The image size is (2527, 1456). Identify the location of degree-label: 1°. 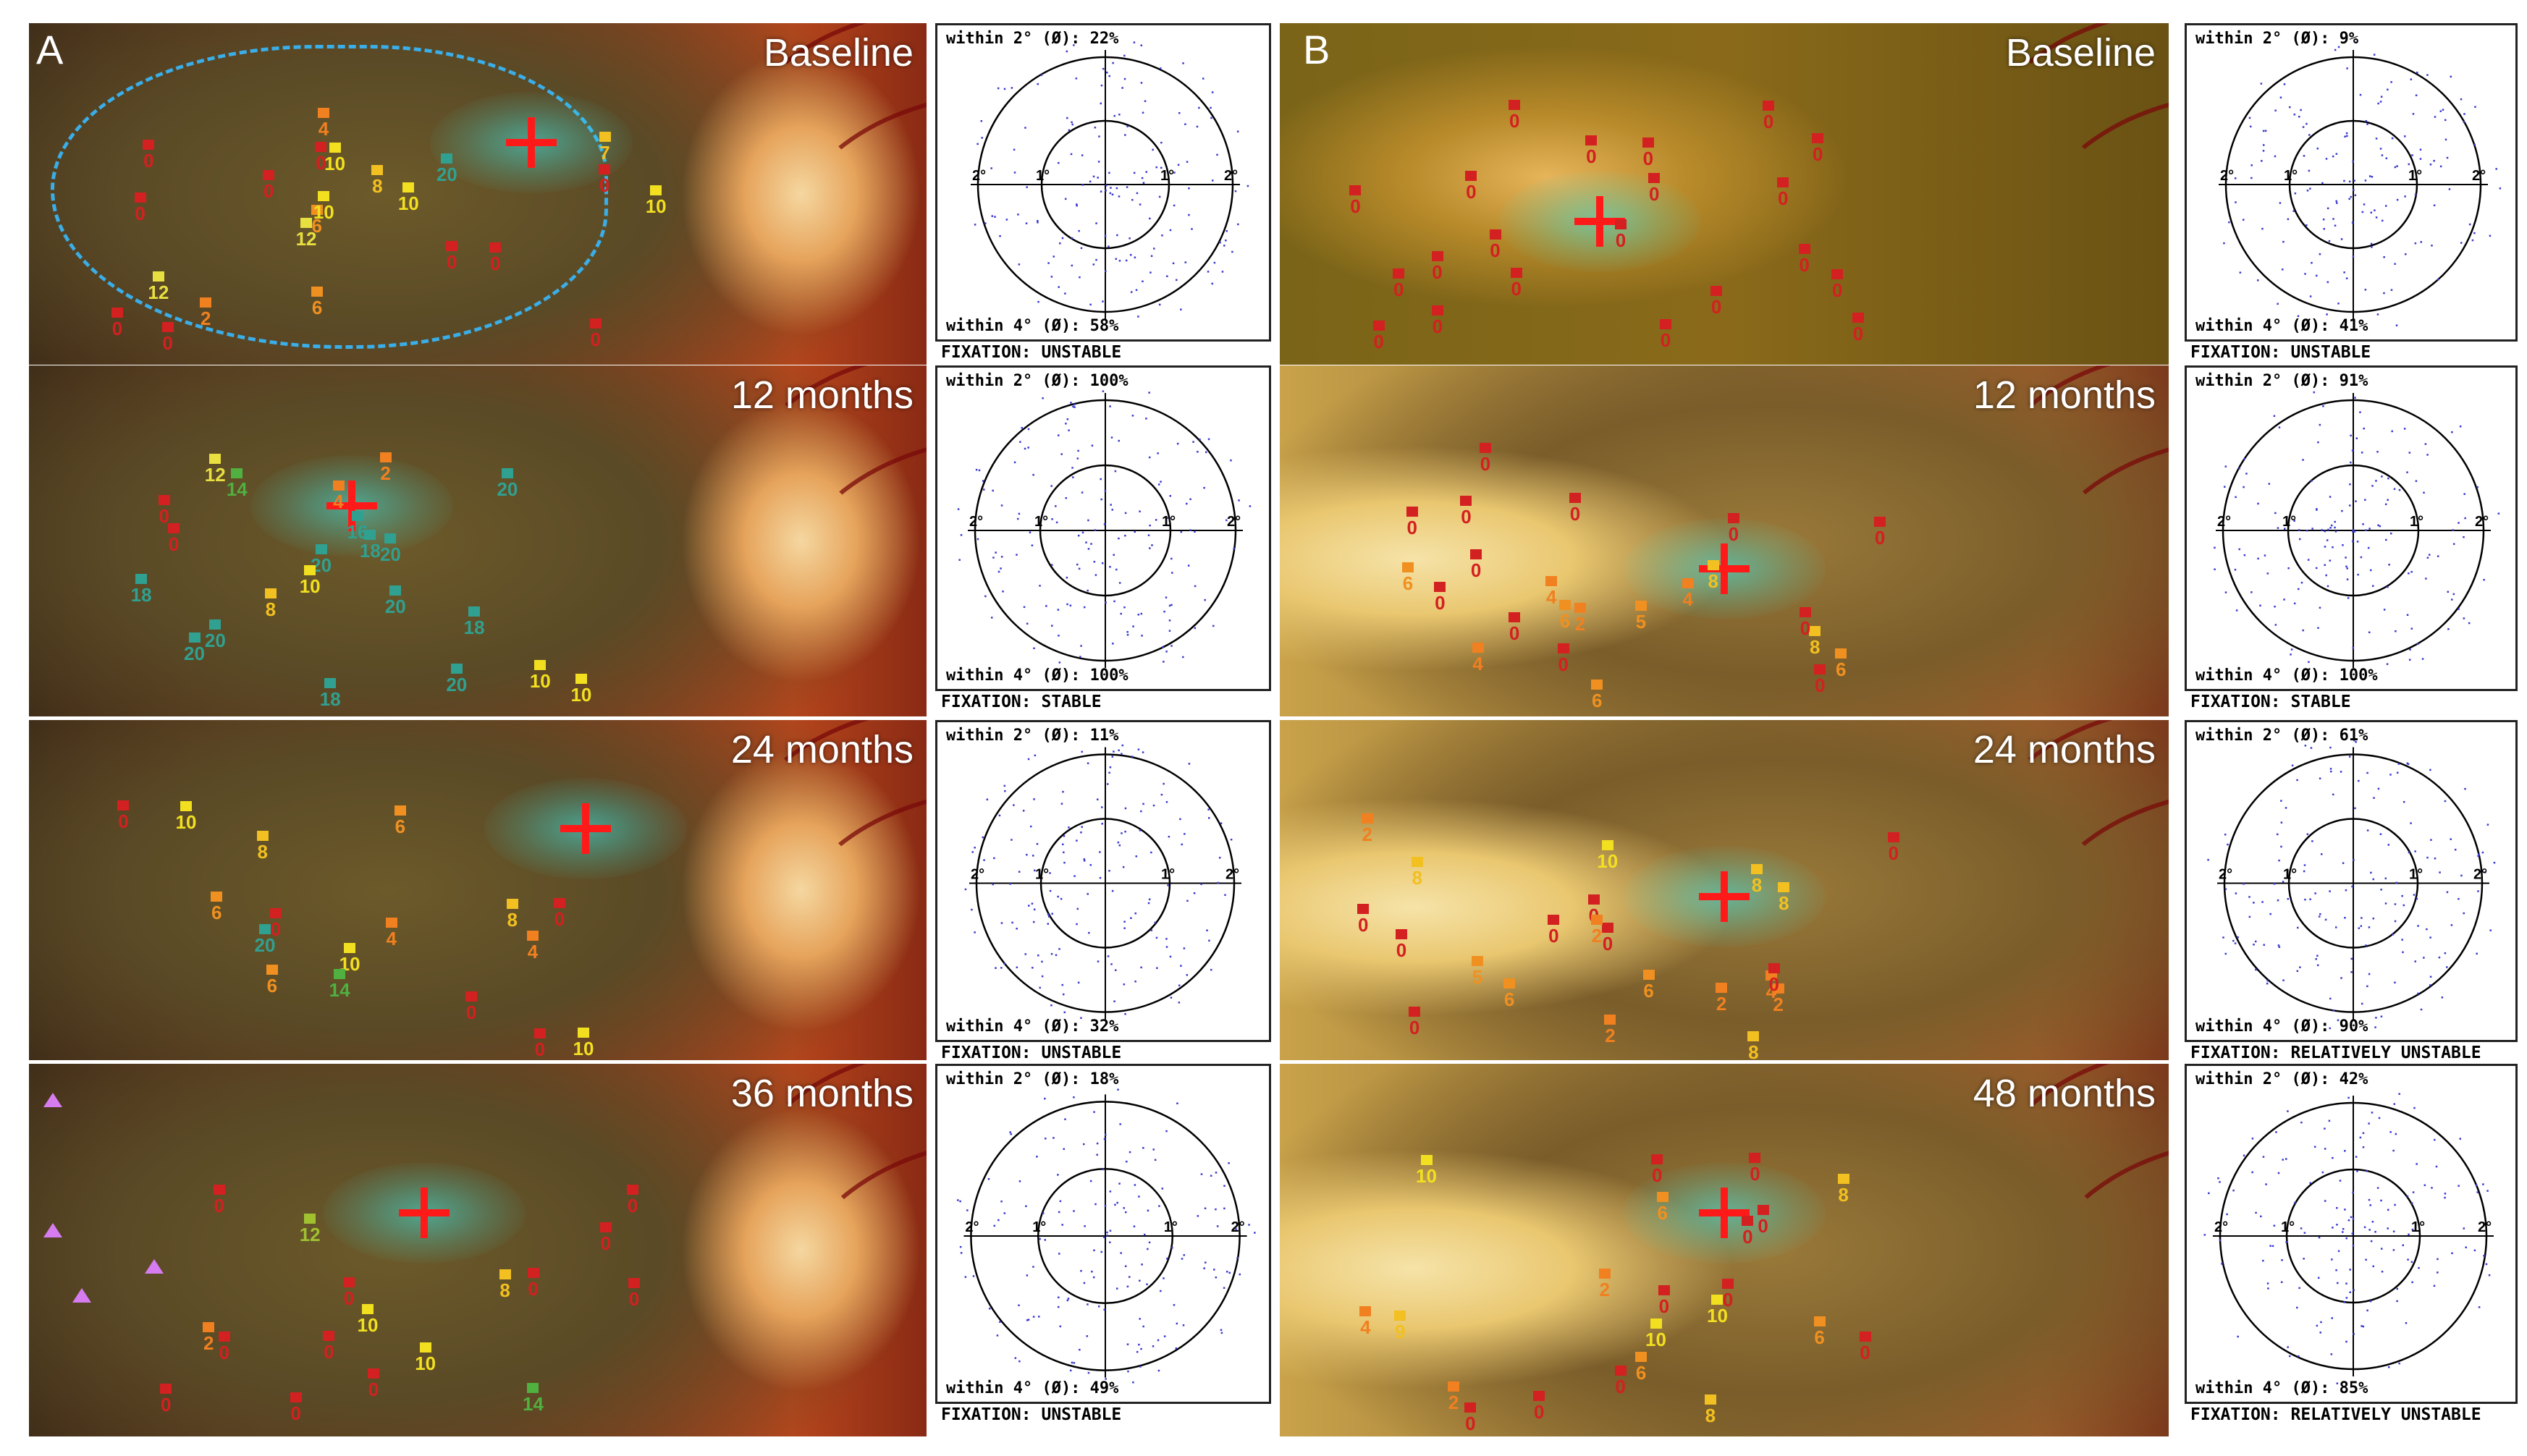
(1169, 522).